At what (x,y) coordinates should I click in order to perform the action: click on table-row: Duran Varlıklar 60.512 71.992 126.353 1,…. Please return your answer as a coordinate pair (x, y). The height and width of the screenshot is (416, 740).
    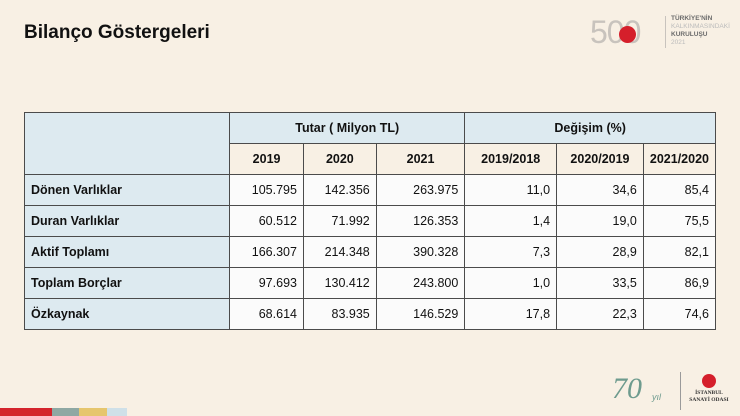
    Looking at the image, I should click on (370, 221).